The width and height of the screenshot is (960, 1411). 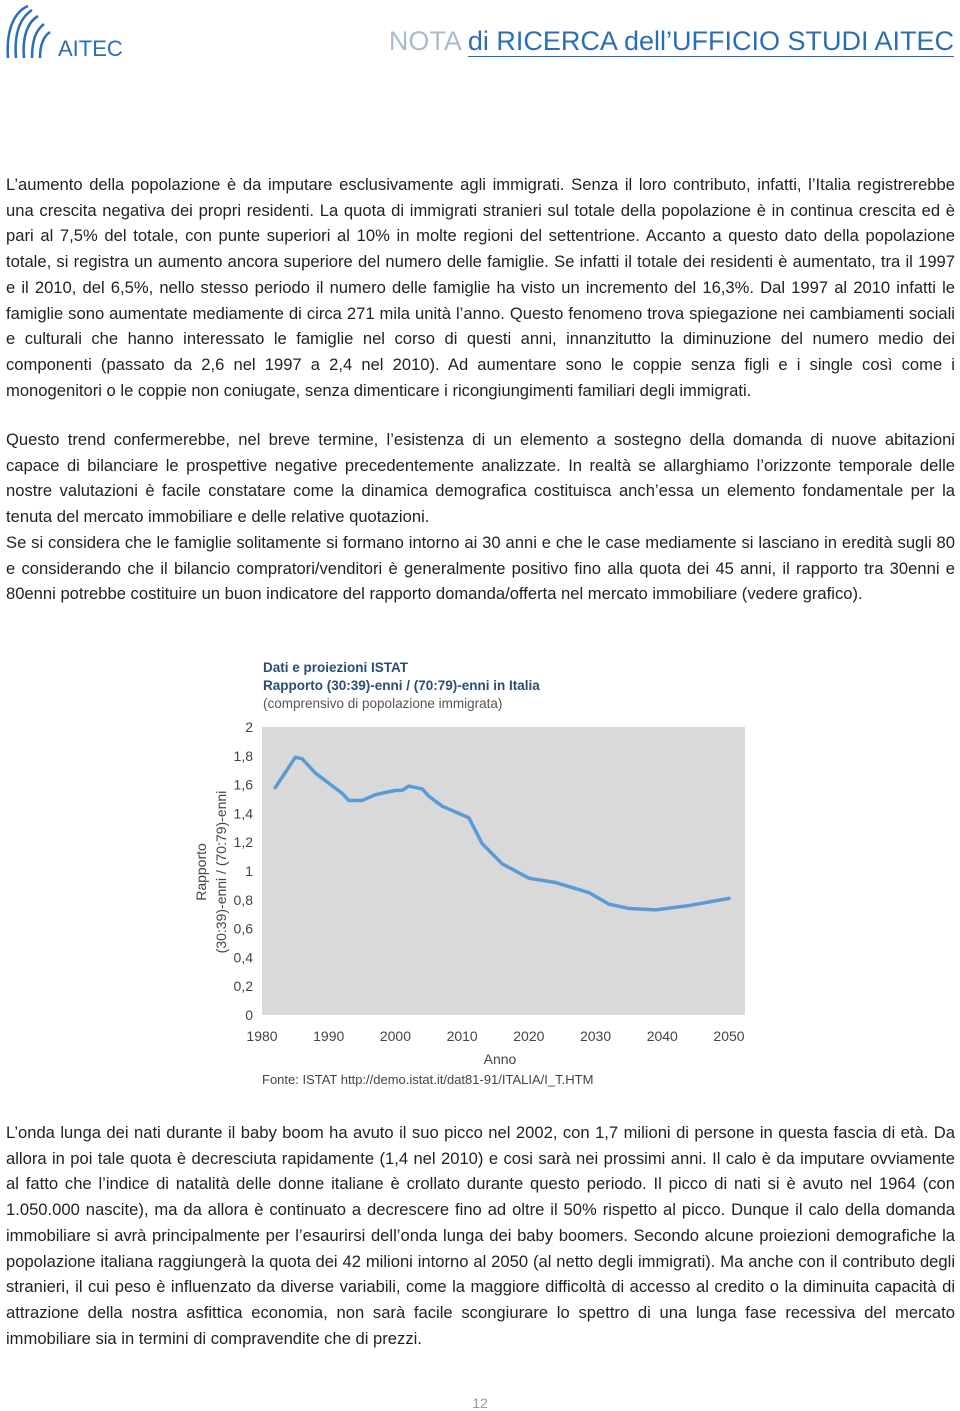 I want to click on y-tick-label: 2, so click(x=249, y=727).